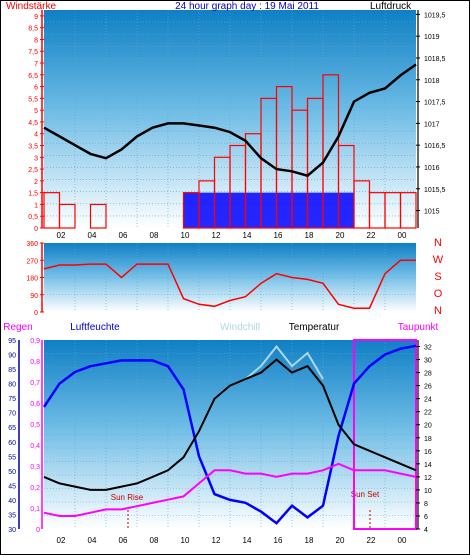  I want to click on humidity-y-tick-label: 30, so click(12, 530).